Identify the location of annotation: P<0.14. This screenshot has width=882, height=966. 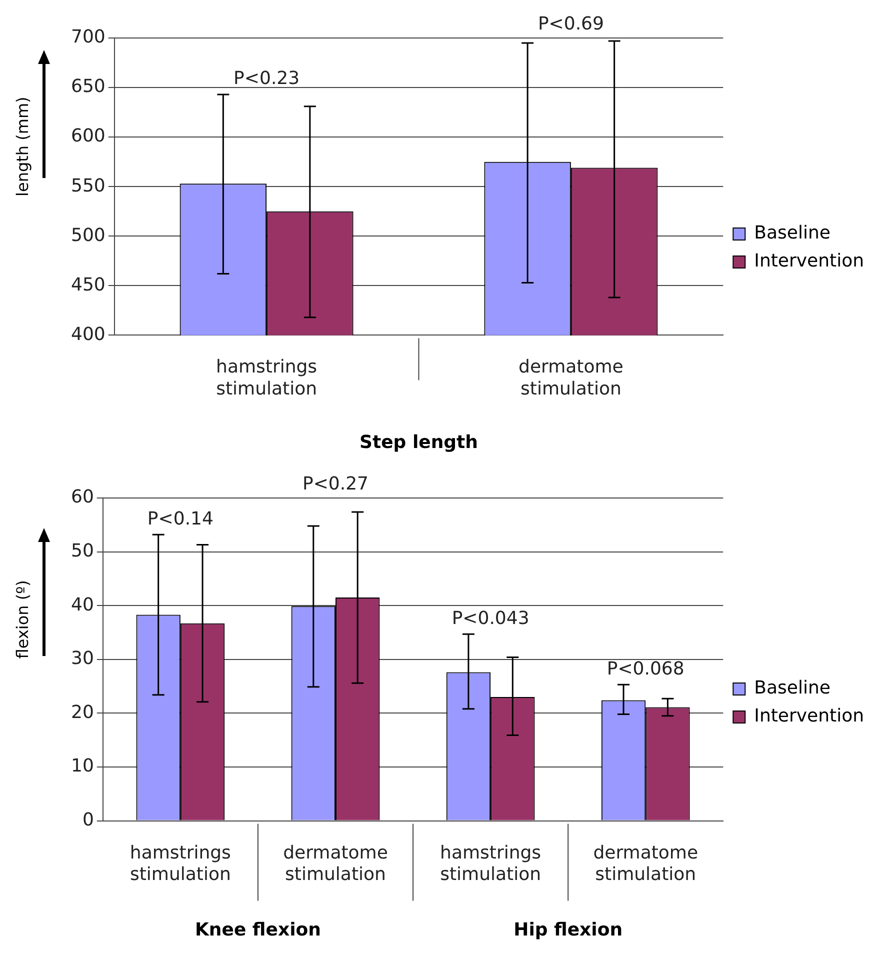
(180, 519).